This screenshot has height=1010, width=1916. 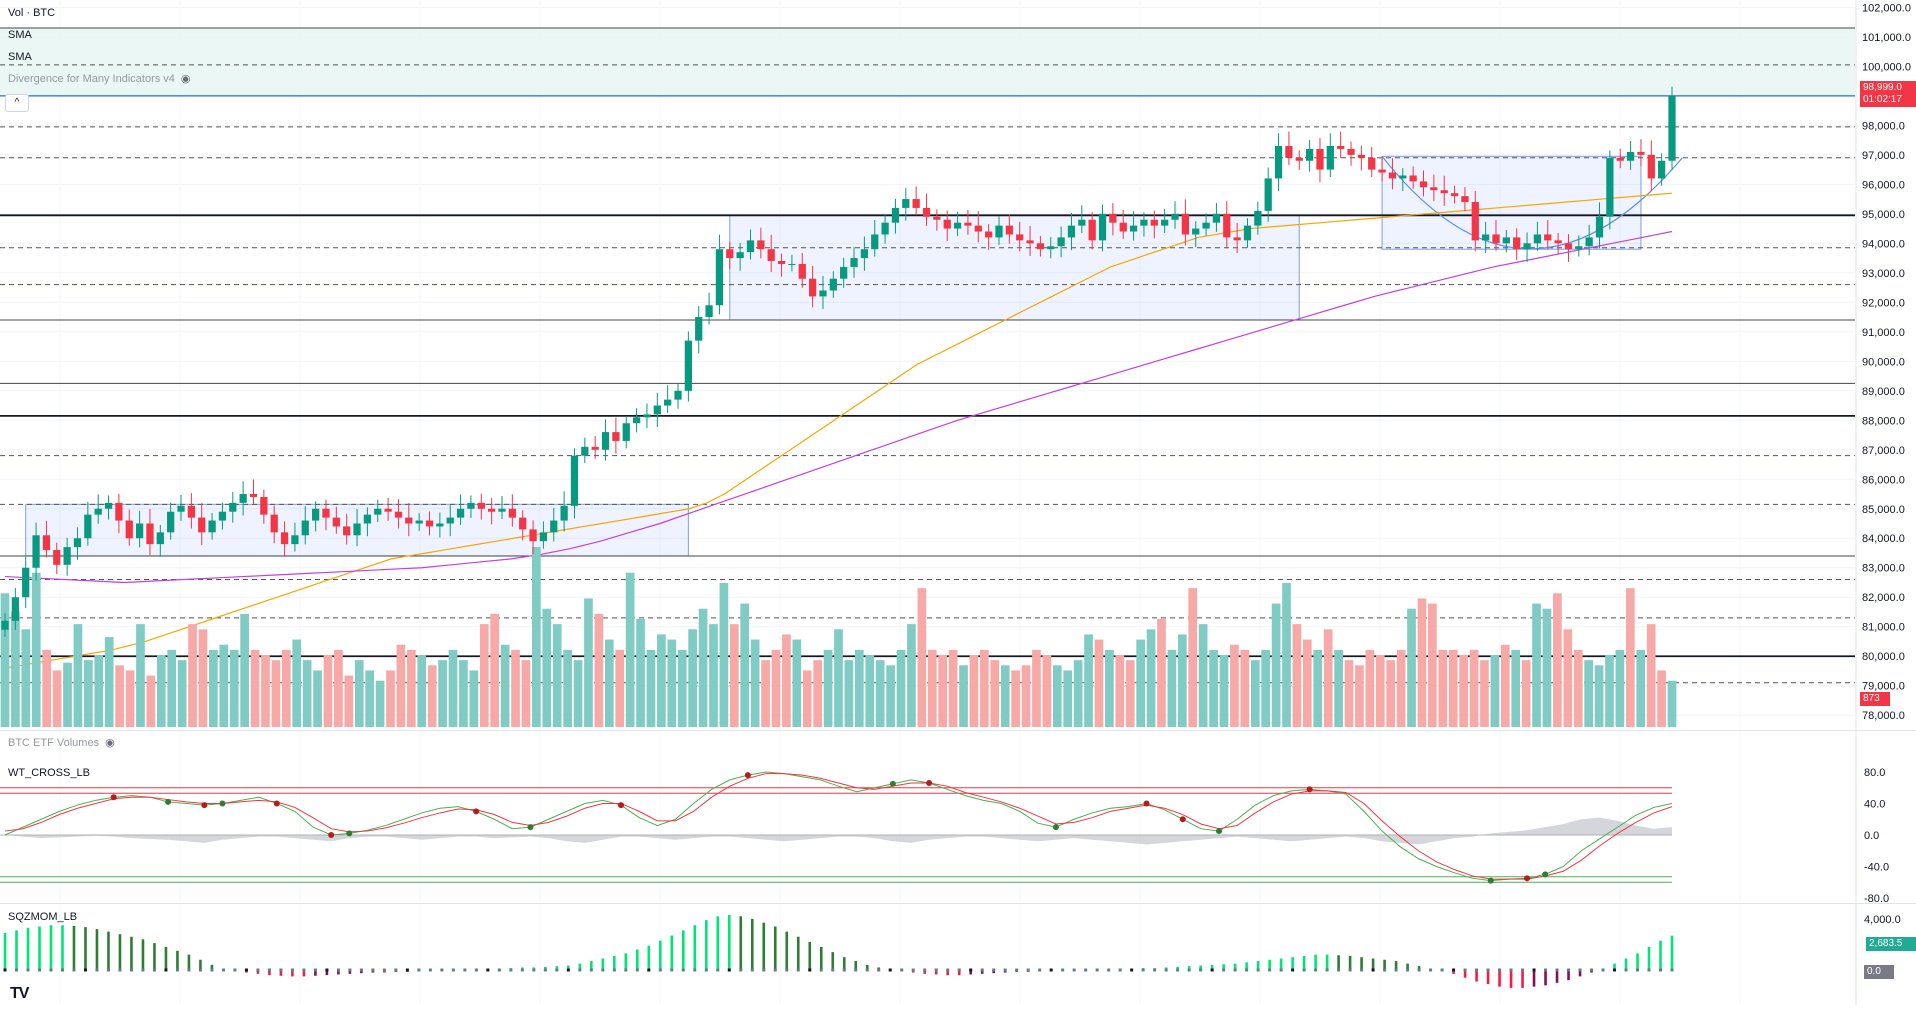 I want to click on sqzmom-legend: SQZMOM_LB, so click(x=43, y=917).